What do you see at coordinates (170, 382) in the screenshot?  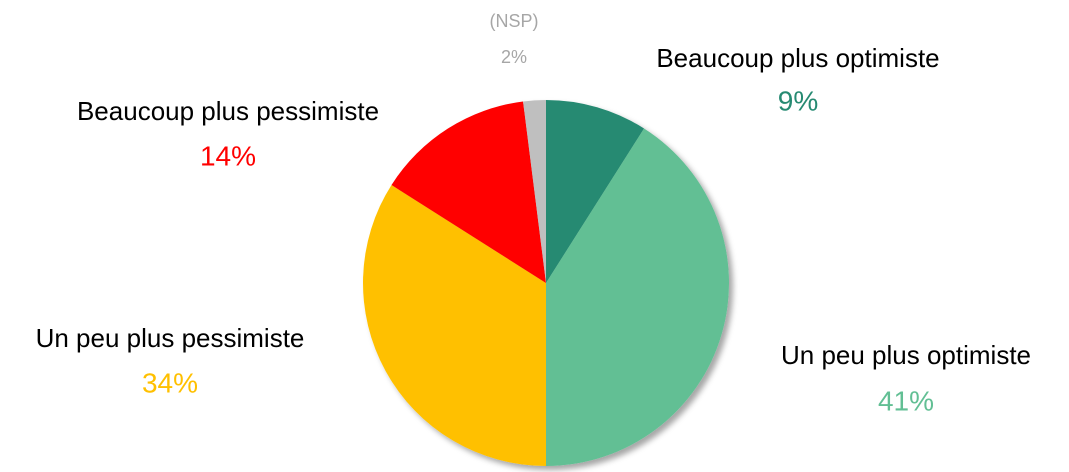 I see `value-label: 34%` at bounding box center [170, 382].